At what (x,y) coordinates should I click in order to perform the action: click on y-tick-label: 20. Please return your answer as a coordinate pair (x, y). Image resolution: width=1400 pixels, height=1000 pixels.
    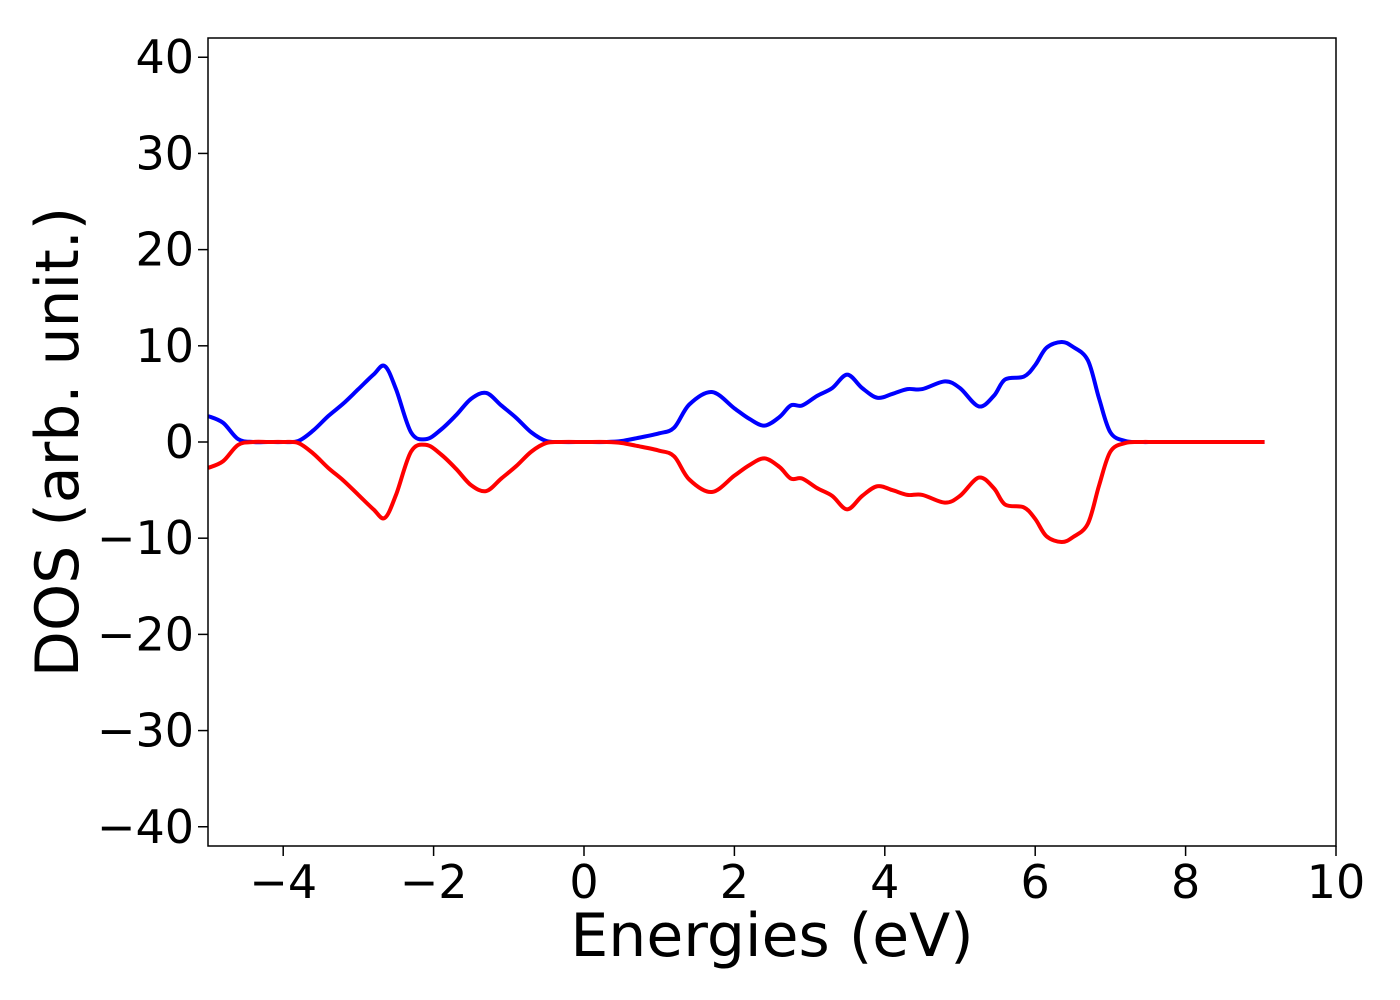
    Looking at the image, I should click on (164, 250).